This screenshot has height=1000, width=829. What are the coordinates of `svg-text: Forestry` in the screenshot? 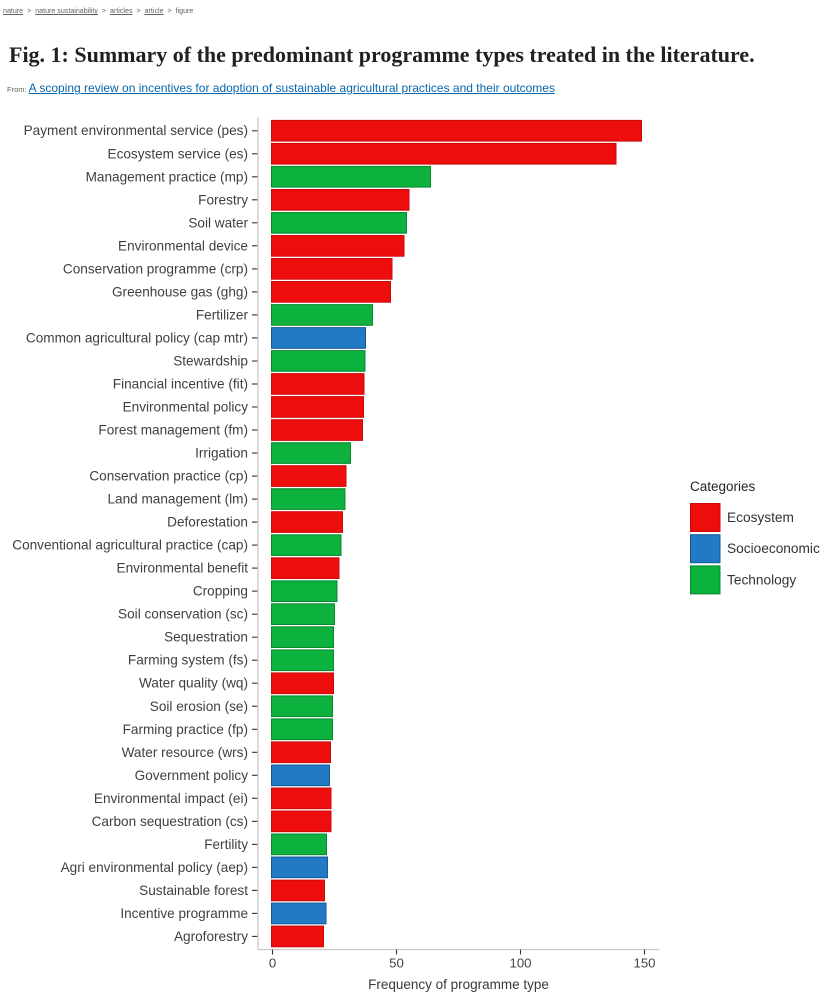 It's located at (223, 199).